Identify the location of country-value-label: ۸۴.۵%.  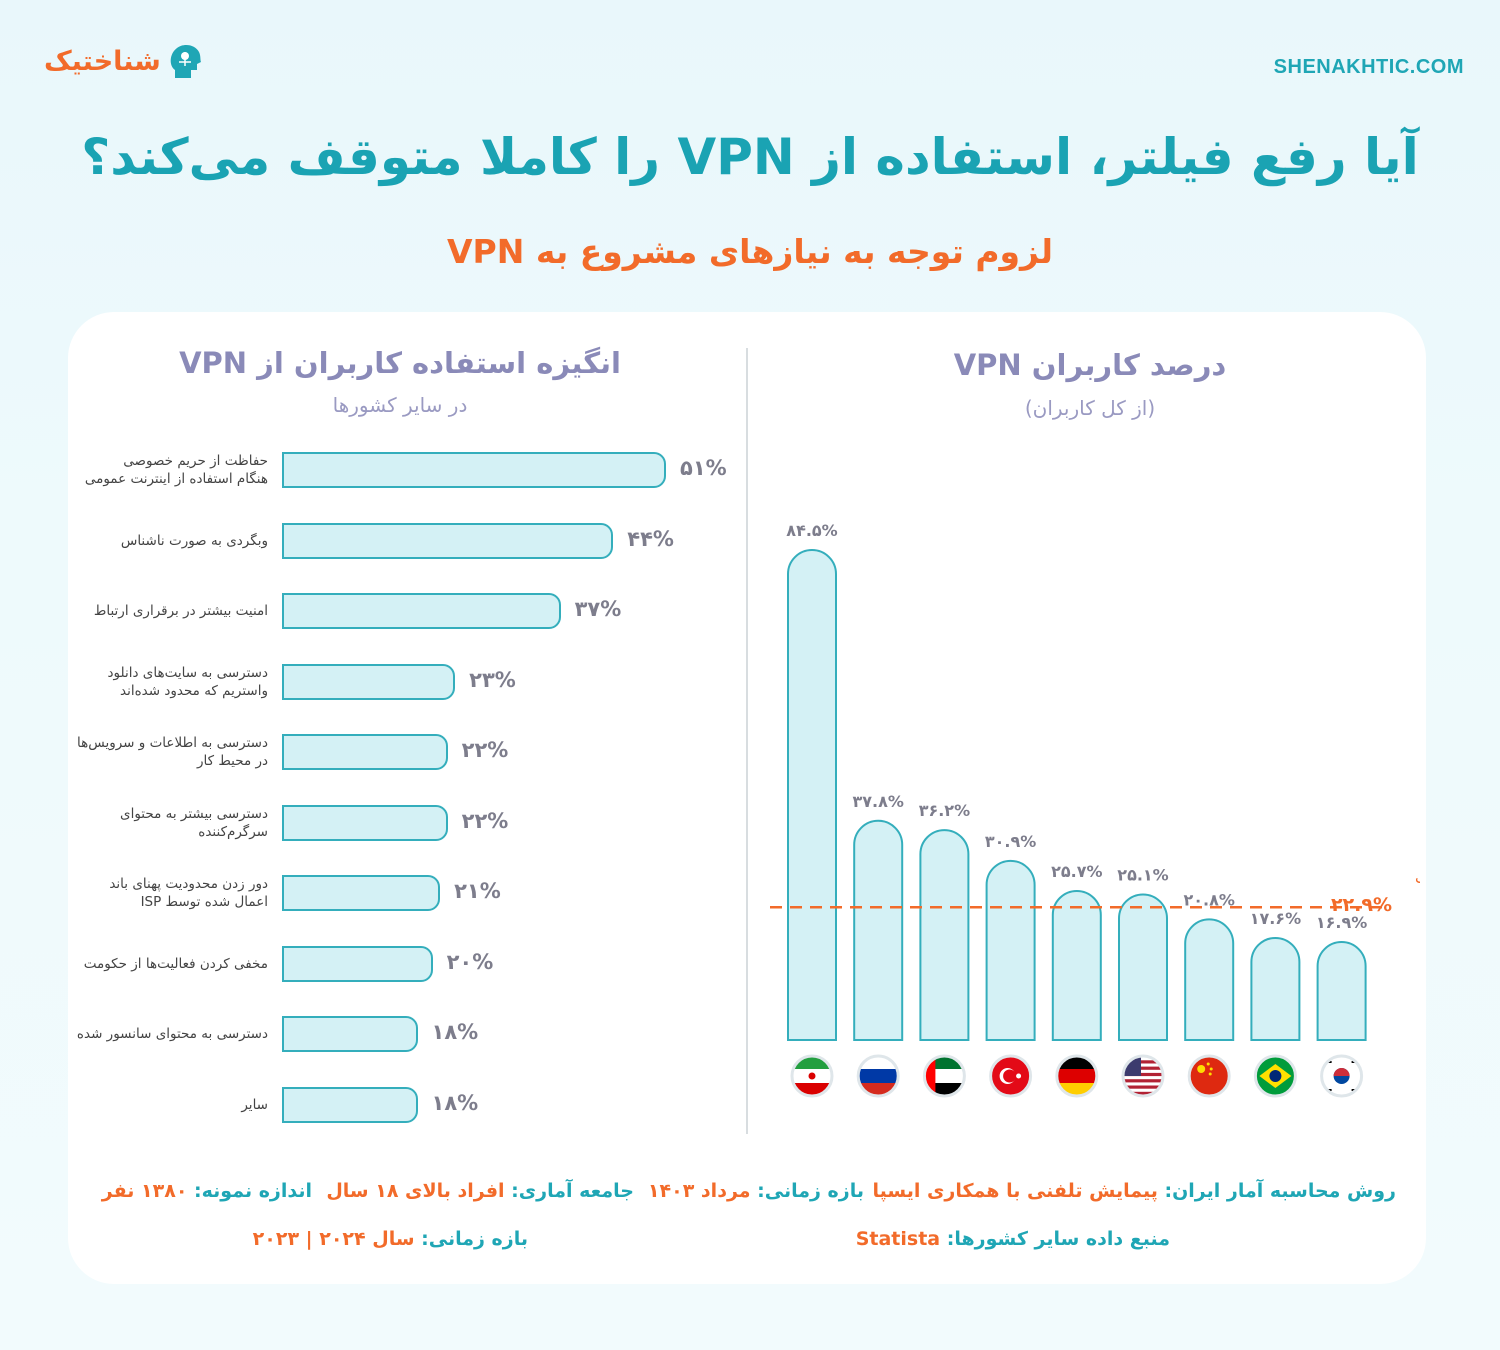
(811, 530).